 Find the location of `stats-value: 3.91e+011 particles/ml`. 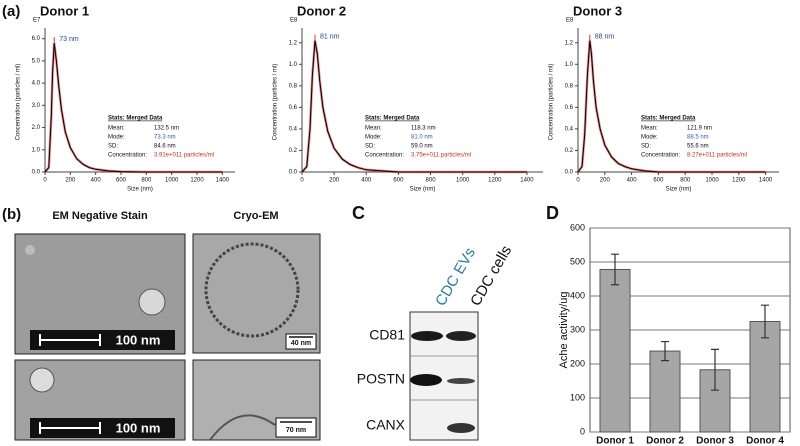

stats-value: 3.91e+011 particles/ml is located at coordinates (184, 156).